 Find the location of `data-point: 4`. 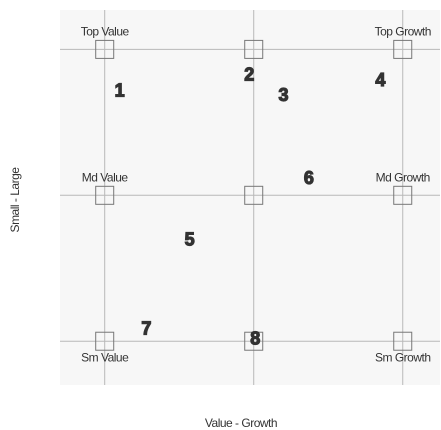

data-point: 4 is located at coordinates (380, 80).